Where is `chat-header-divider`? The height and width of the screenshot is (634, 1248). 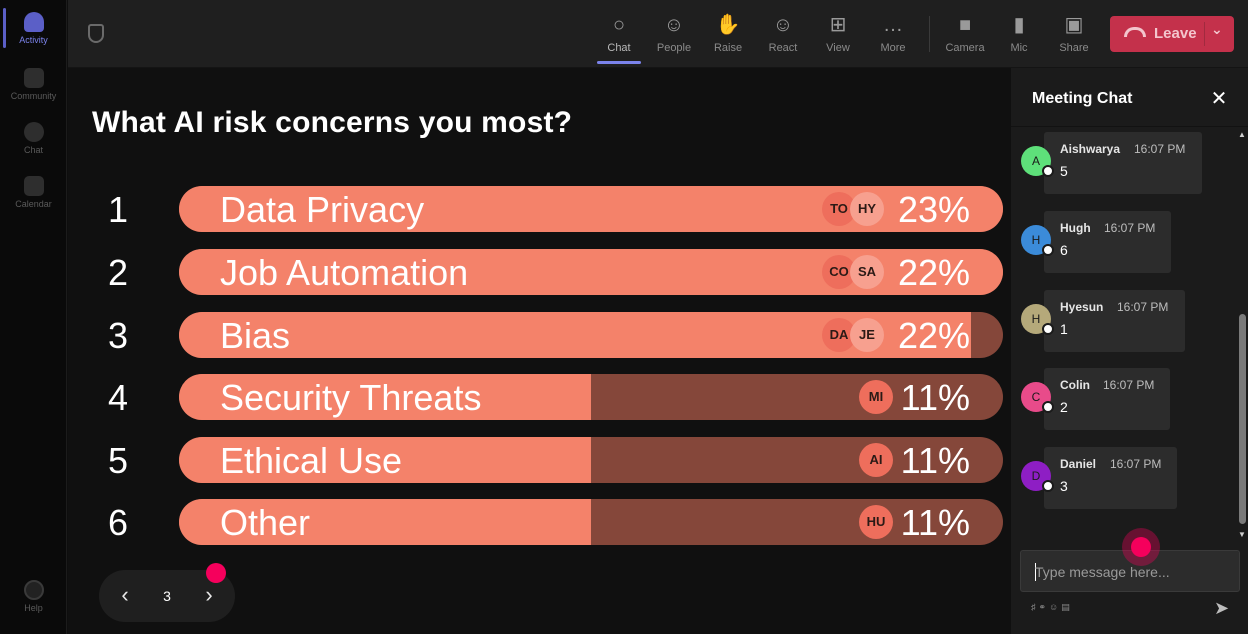 chat-header-divider is located at coordinates (1129, 126).